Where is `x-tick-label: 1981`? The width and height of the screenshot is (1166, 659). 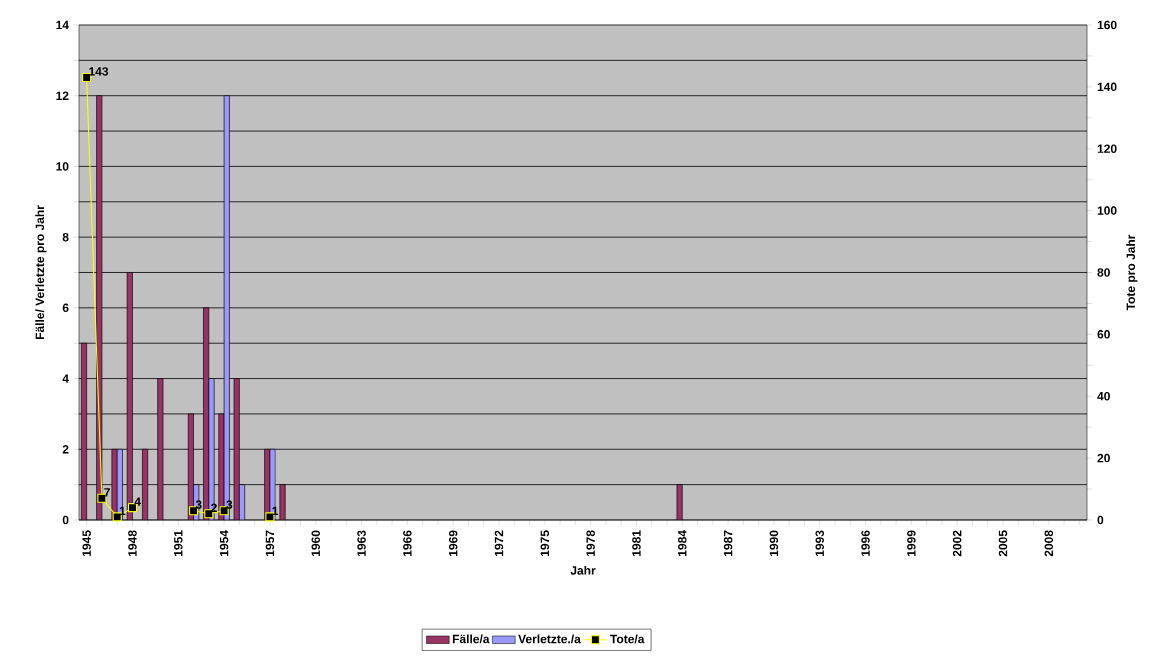
x-tick-label: 1981 is located at coordinates (636, 543).